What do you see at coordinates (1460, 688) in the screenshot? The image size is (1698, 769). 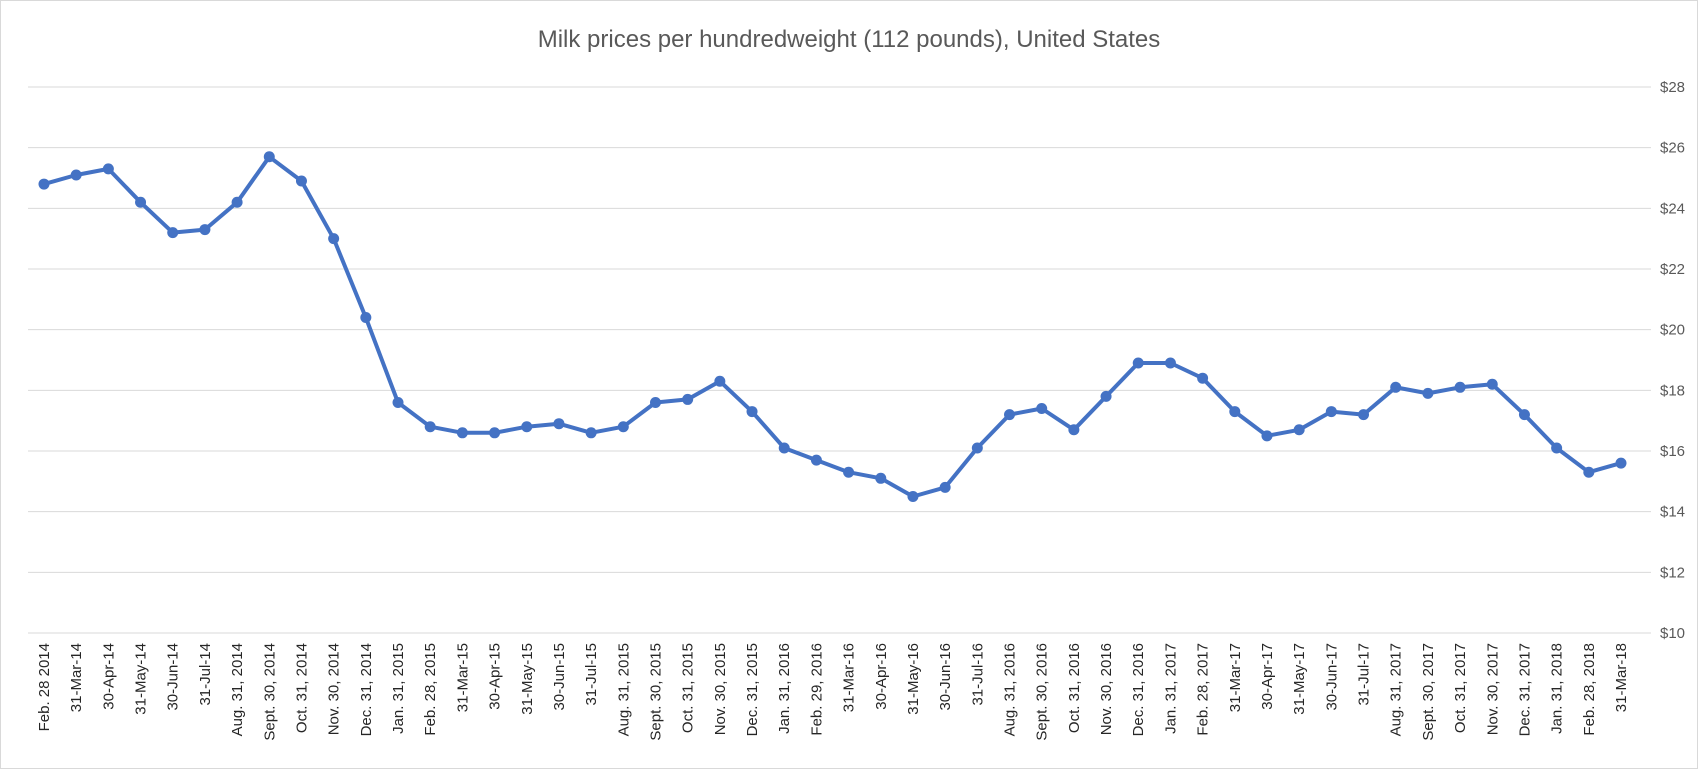 I see `x-tick-label: Oct. 31, 2017` at bounding box center [1460, 688].